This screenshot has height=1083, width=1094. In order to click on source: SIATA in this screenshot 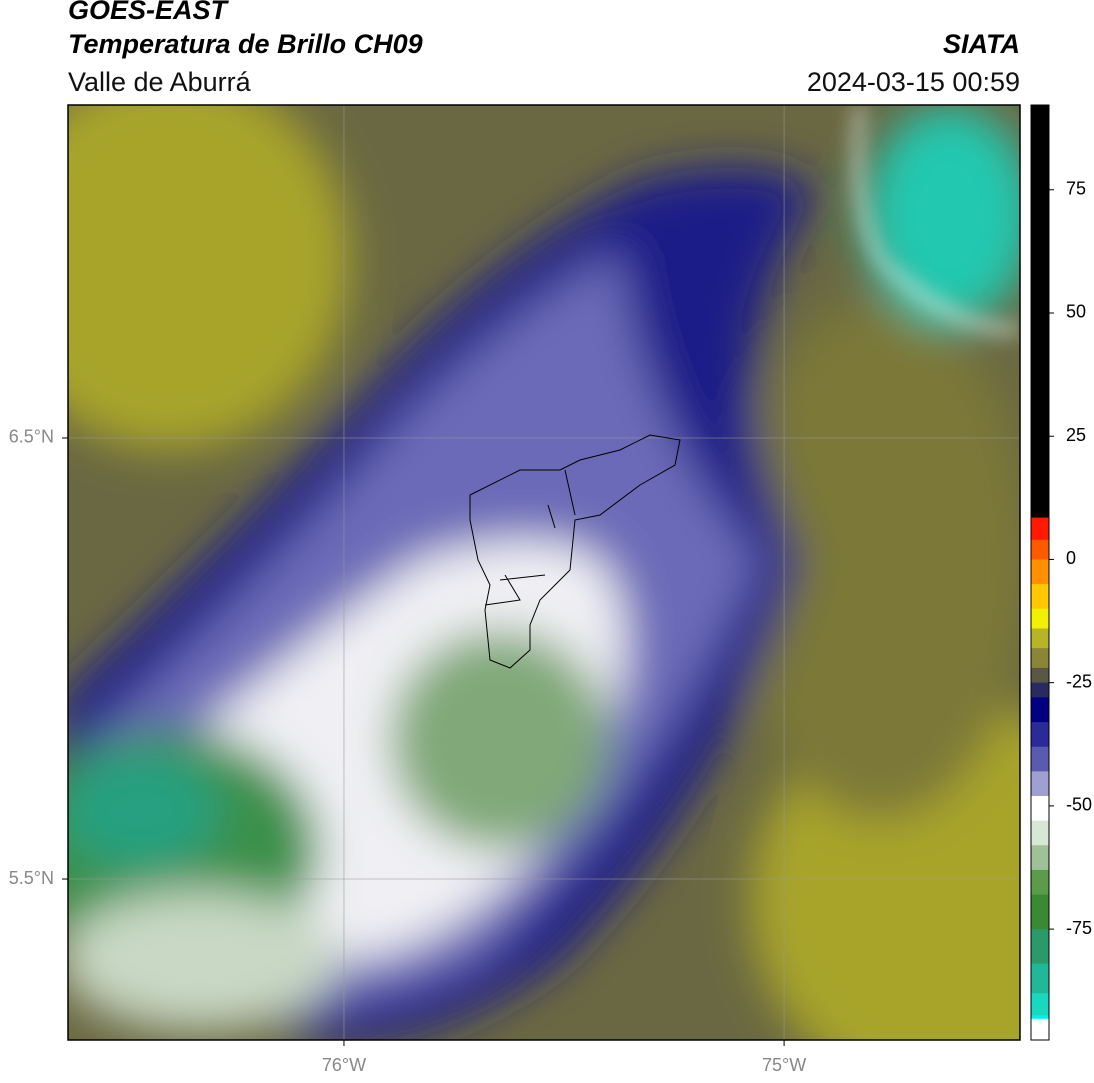, I will do `click(981, 44)`.